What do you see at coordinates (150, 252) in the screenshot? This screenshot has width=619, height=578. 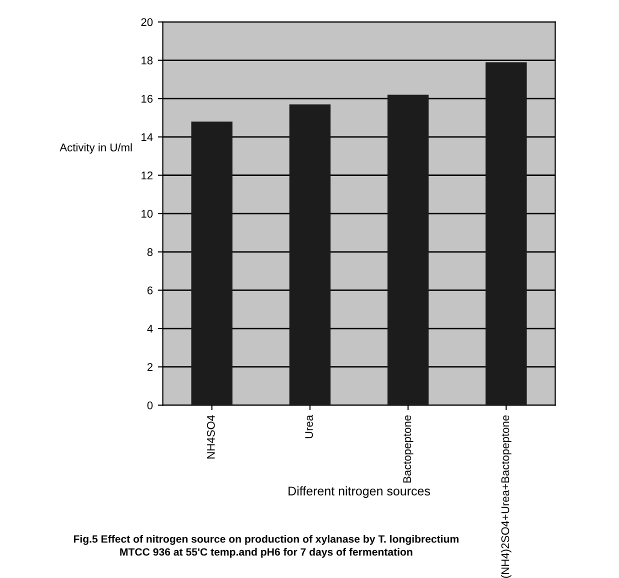 I see `y-tick-label: 8` at bounding box center [150, 252].